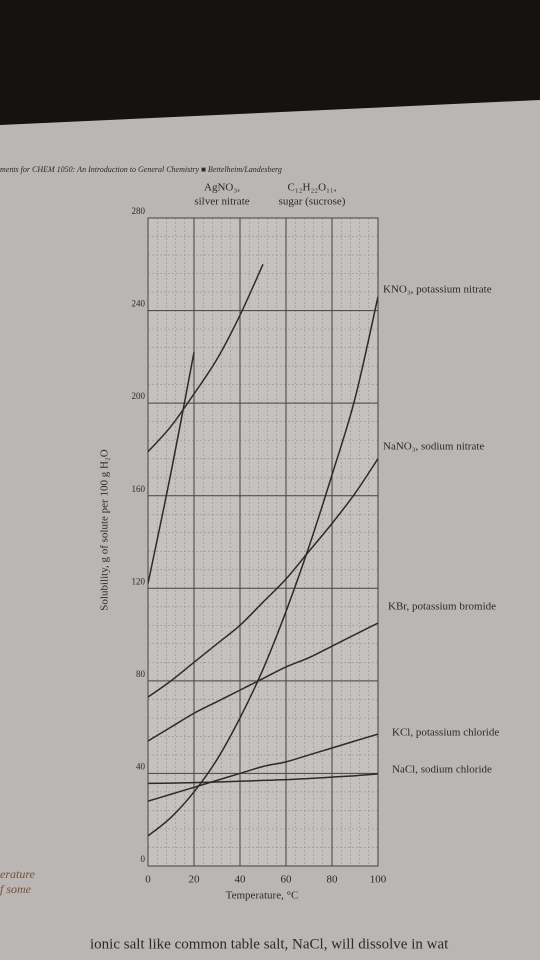 The width and height of the screenshot is (540, 960). I want to click on margin-text: f some, so click(16, 889).